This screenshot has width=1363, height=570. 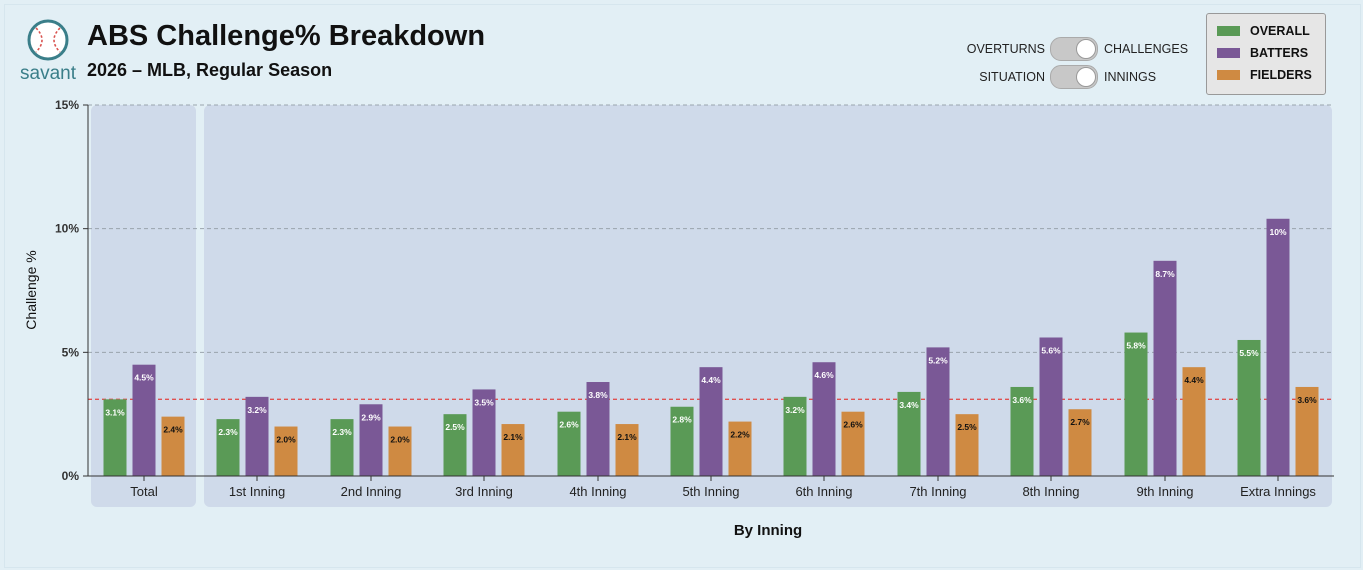 What do you see at coordinates (48, 73) in the screenshot?
I see `logo-text: savant` at bounding box center [48, 73].